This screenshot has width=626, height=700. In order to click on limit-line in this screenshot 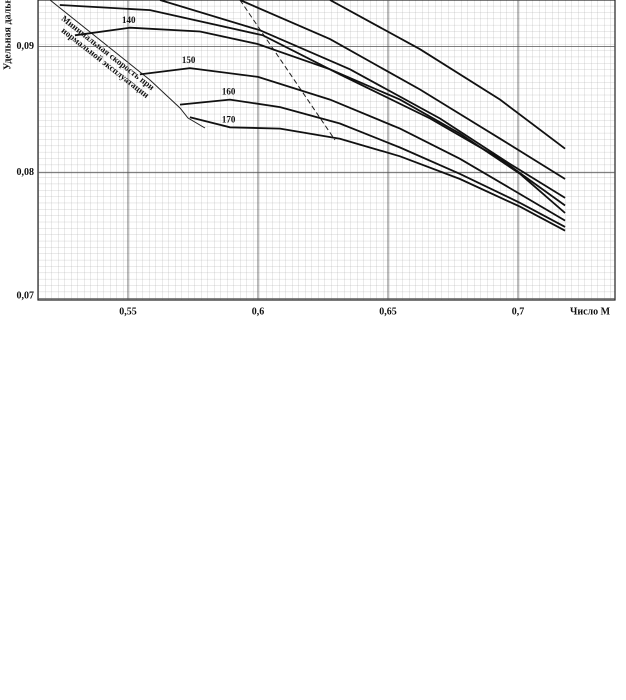, I will do `click(287, 70)`.